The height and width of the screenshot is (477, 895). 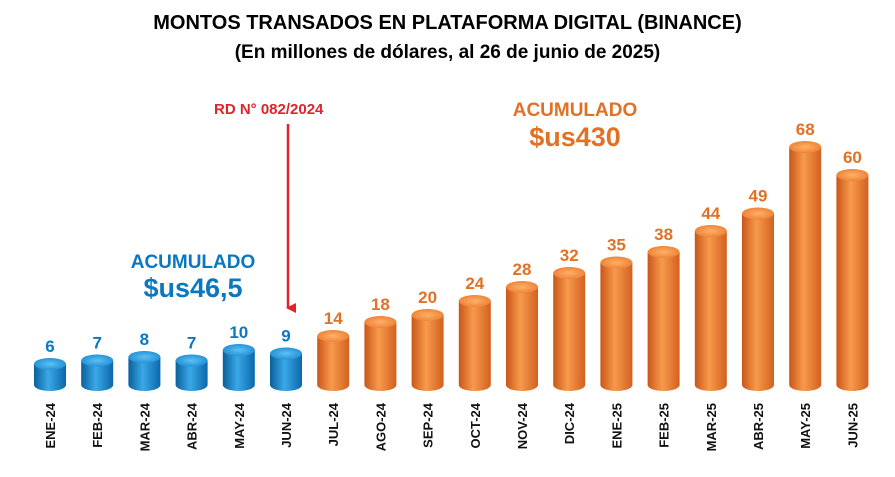 I want to click on data-label-jun-25: 60, so click(x=852, y=157).